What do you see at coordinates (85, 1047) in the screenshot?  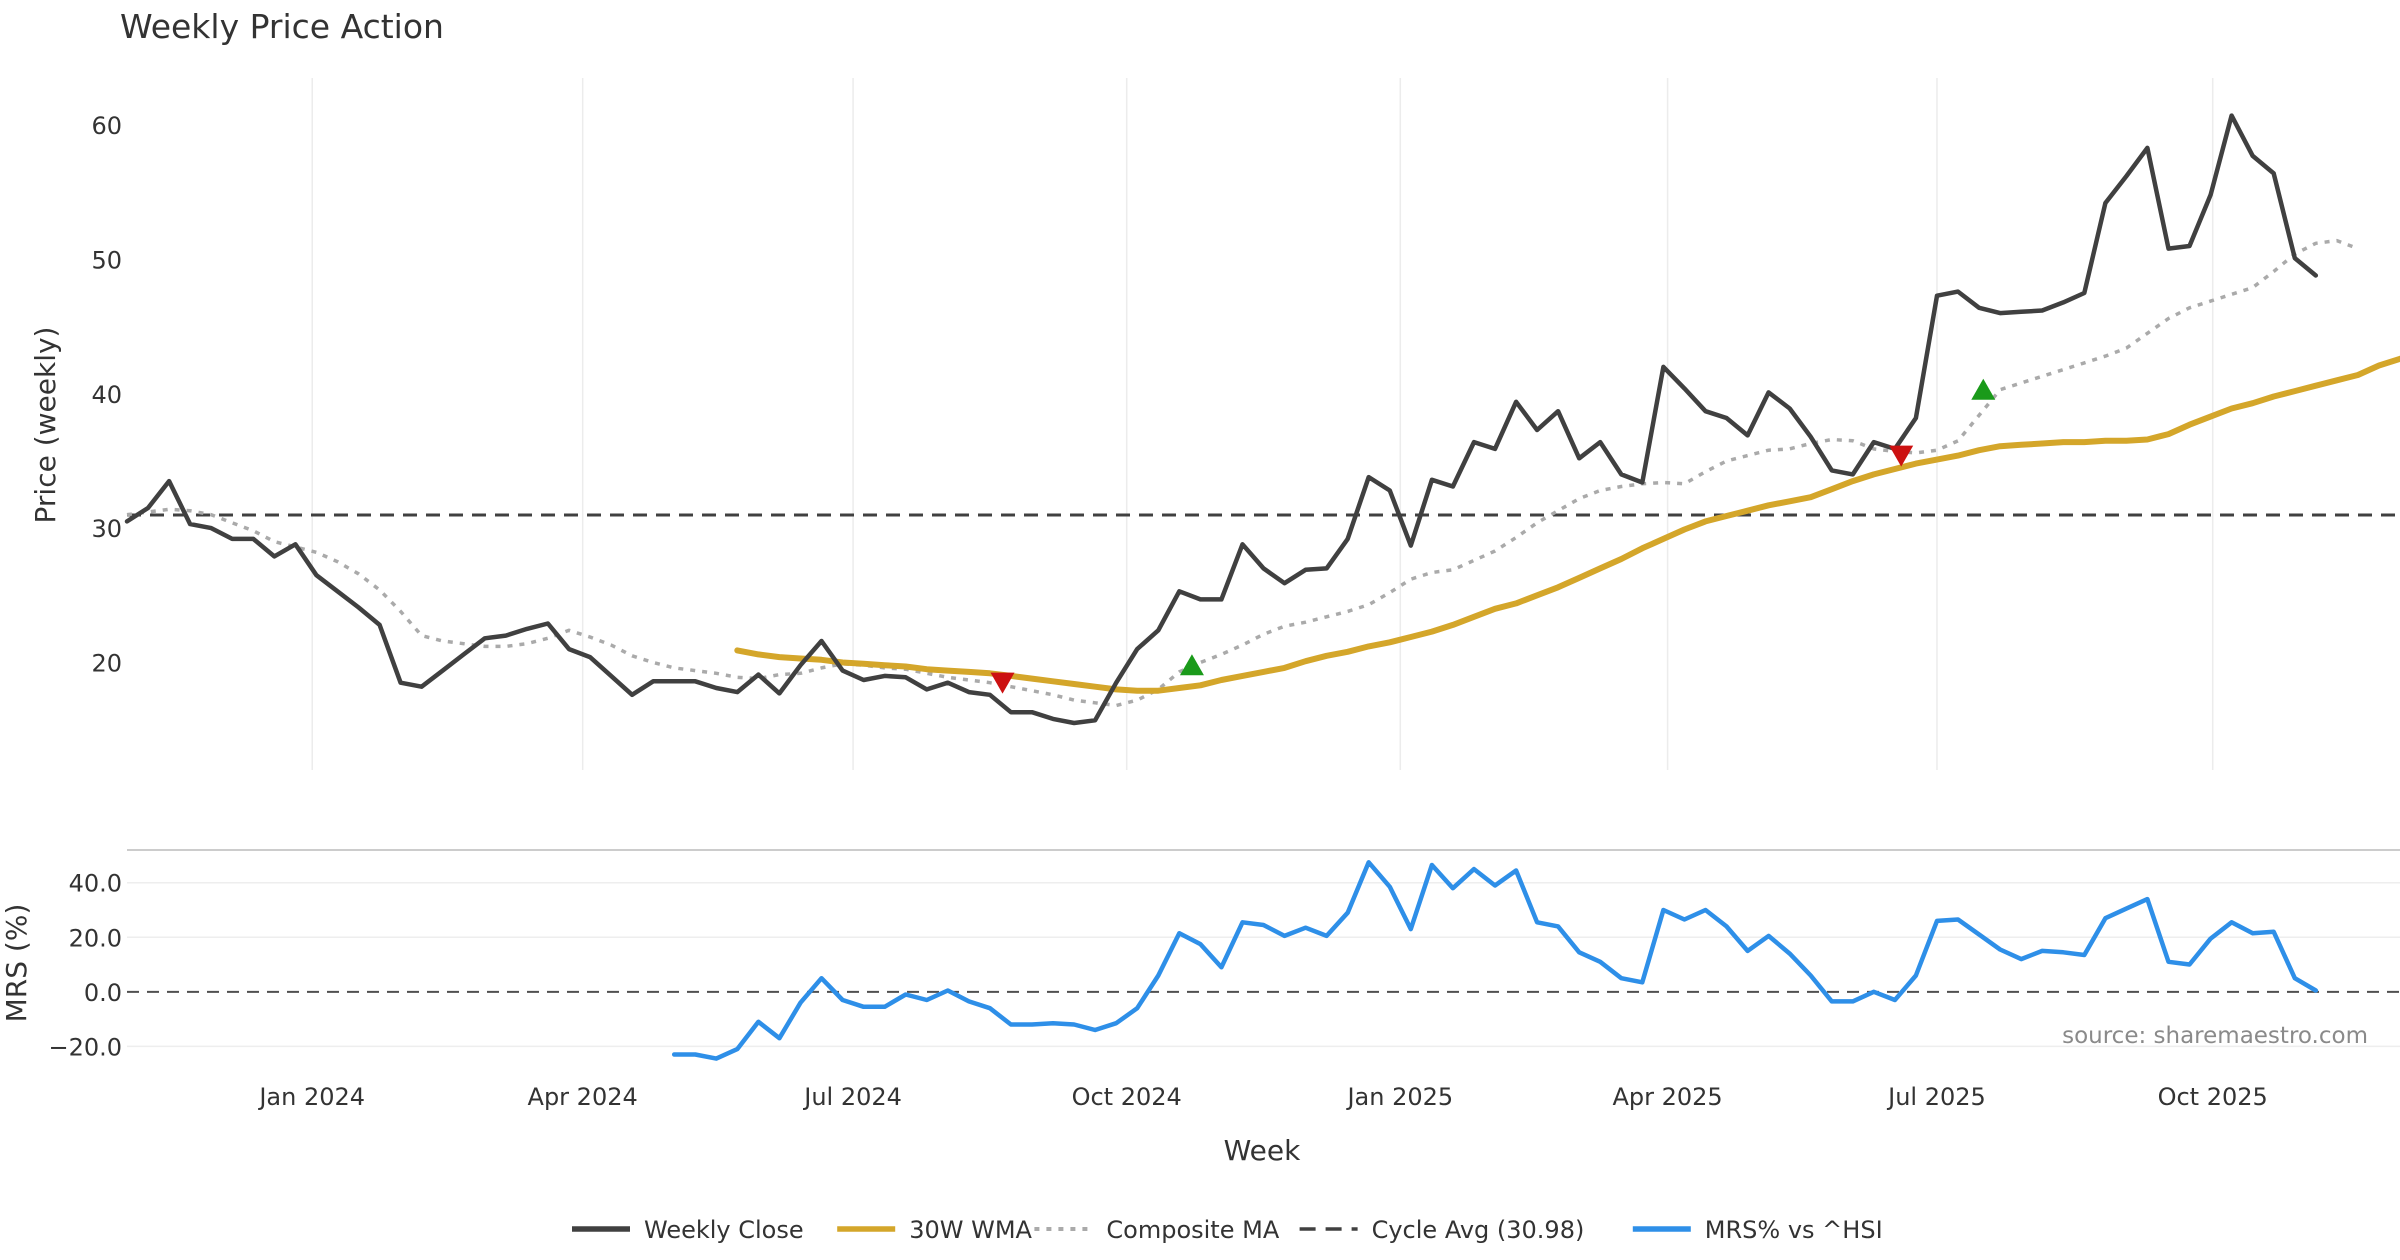 I see `mrs-y-tick-label: −20.0` at bounding box center [85, 1047].